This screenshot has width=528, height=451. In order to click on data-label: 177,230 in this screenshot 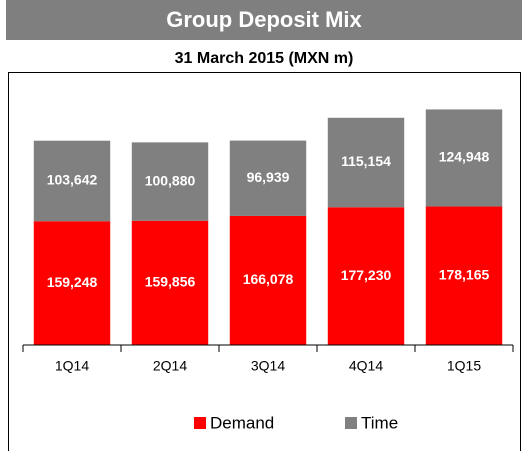, I will do `click(366, 275)`.